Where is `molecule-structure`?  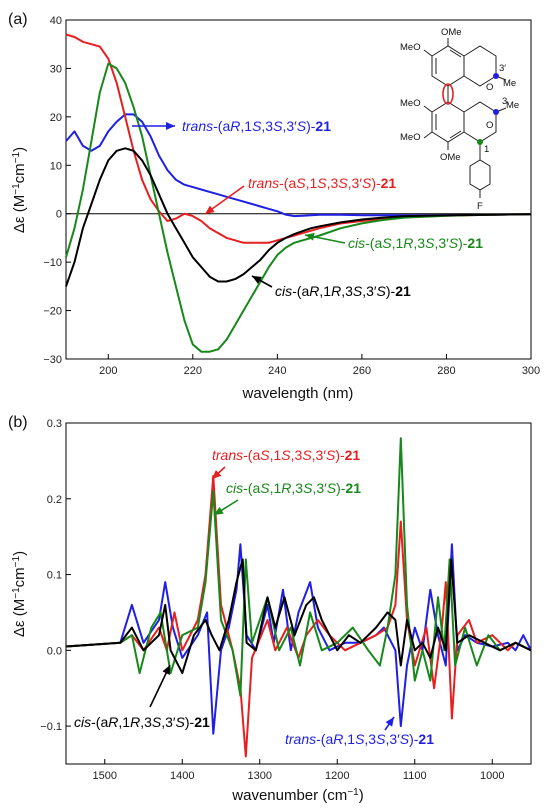
molecule-structure is located at coordinates (465, 118).